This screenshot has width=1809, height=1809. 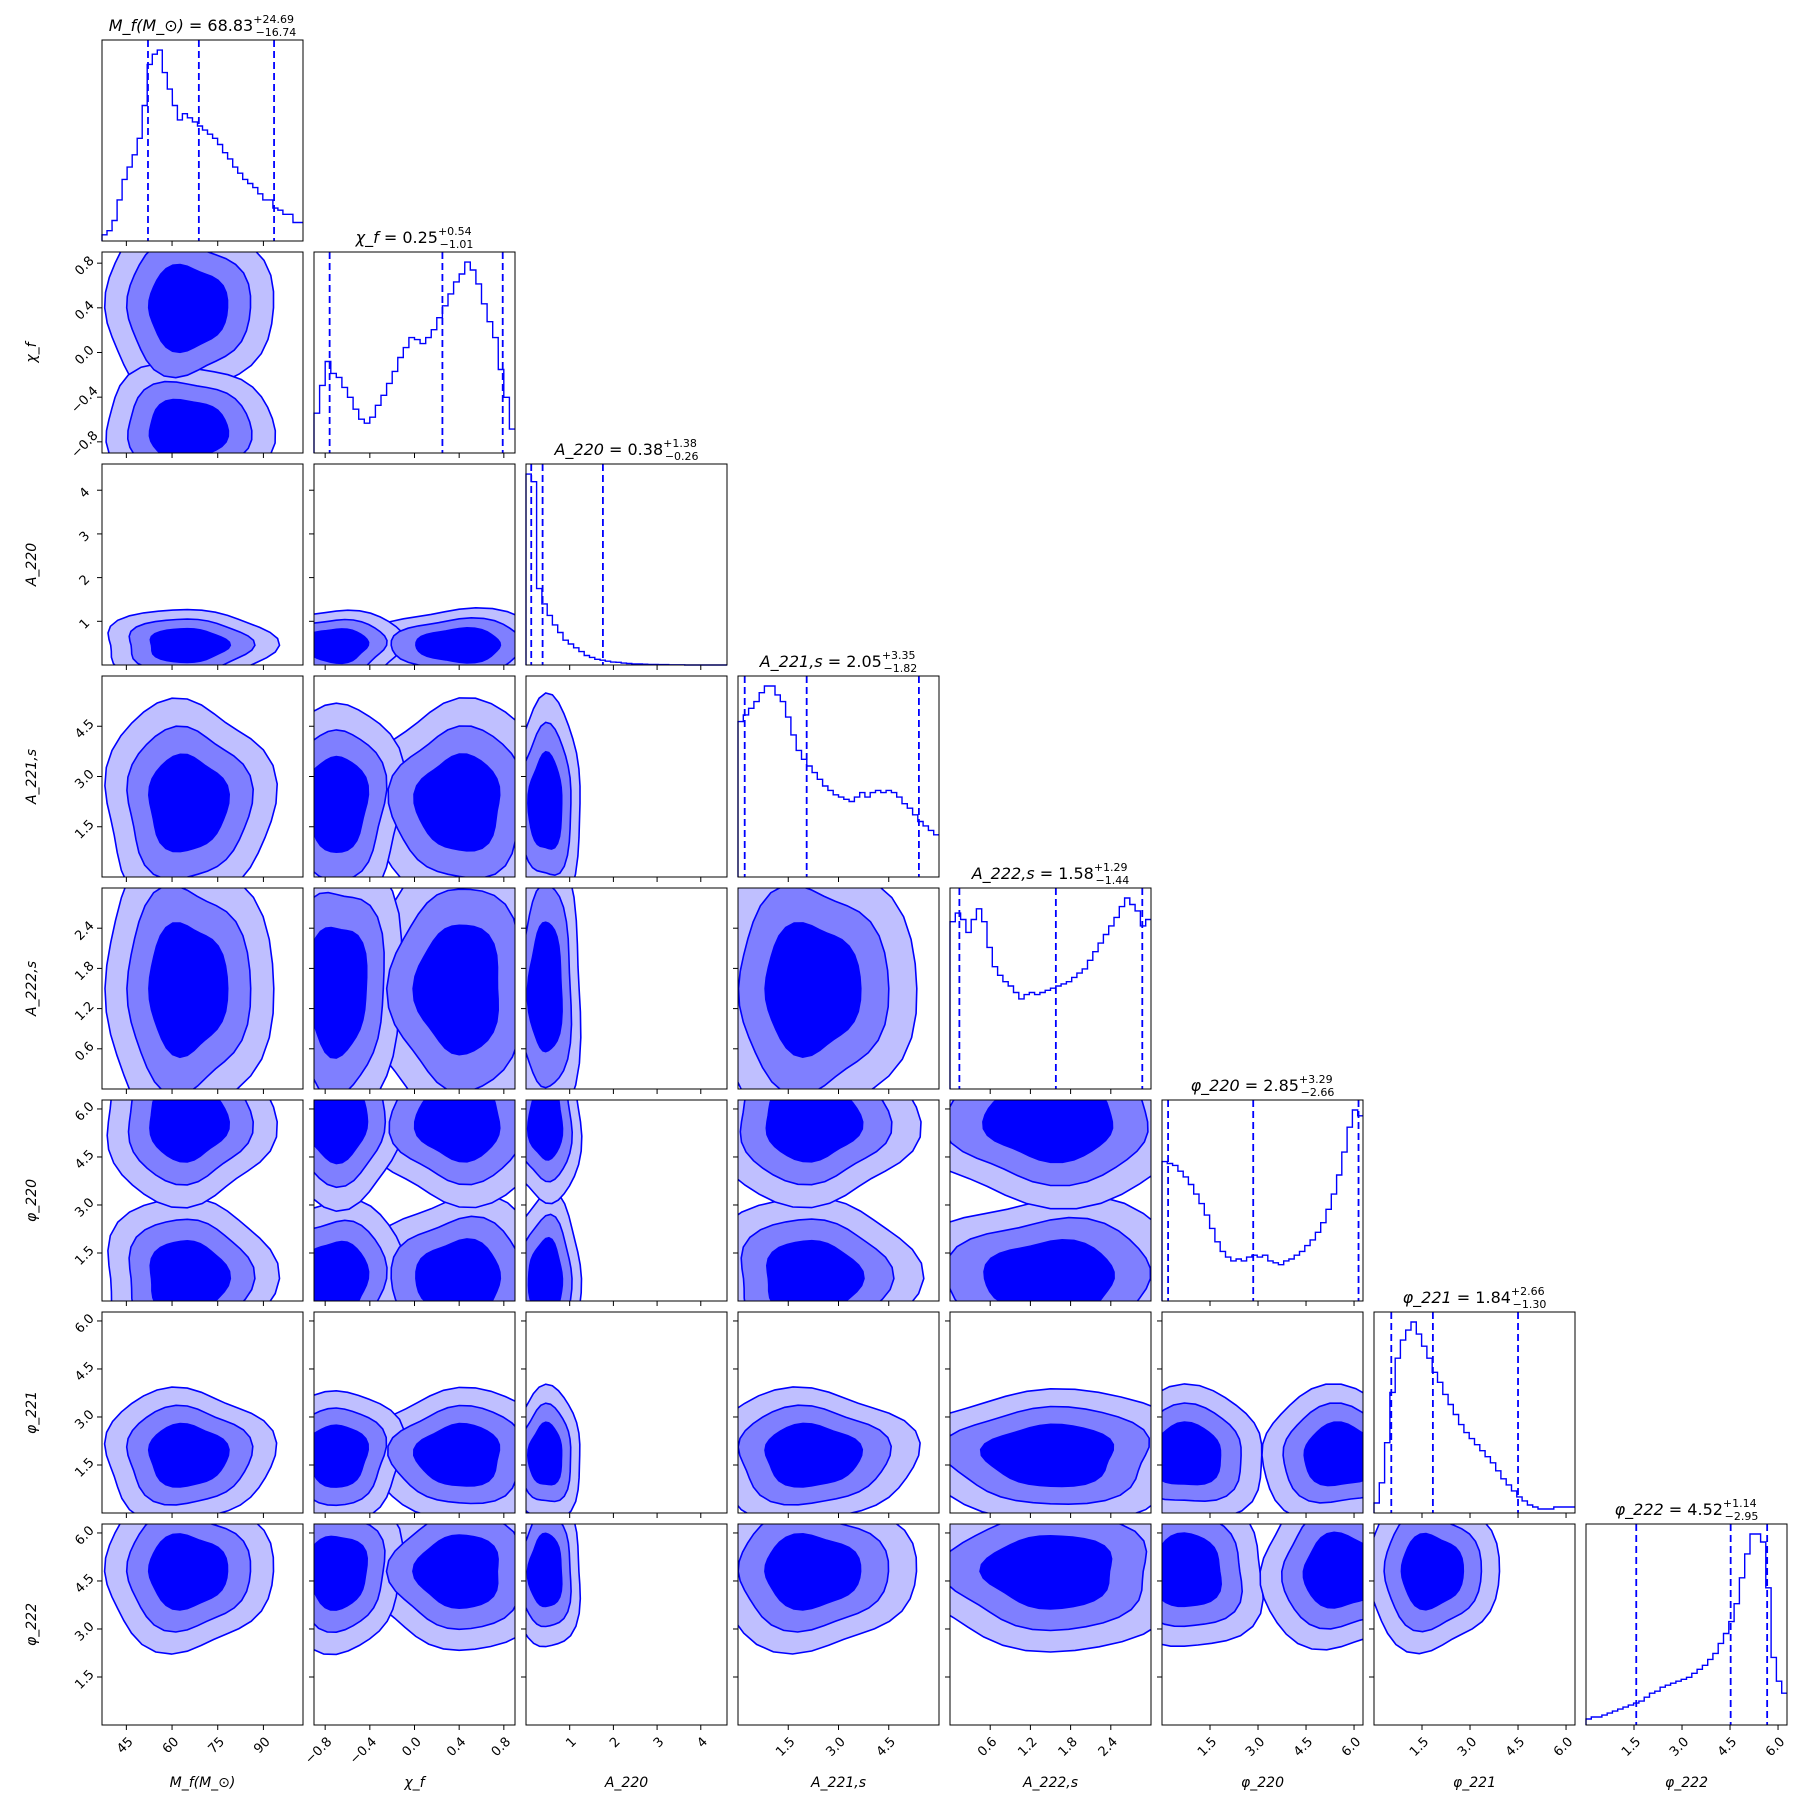 I want to click on x-tick-label-M_f: 75, so click(x=217, y=1746).